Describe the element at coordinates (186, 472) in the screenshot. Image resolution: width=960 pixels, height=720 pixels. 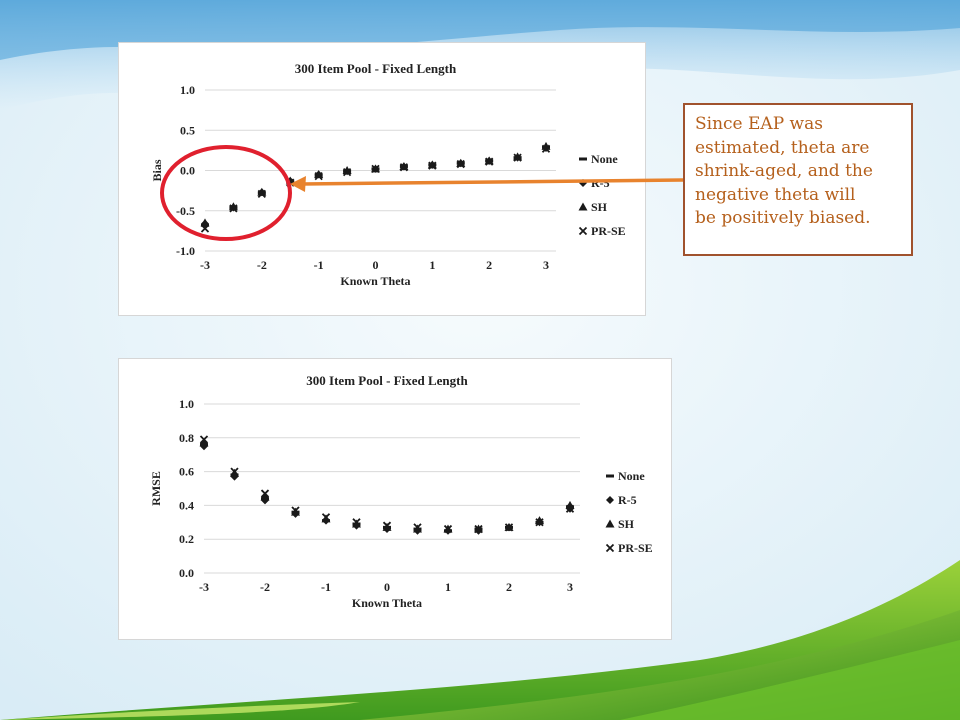
I see `y-tick-label: 0.6` at that location.